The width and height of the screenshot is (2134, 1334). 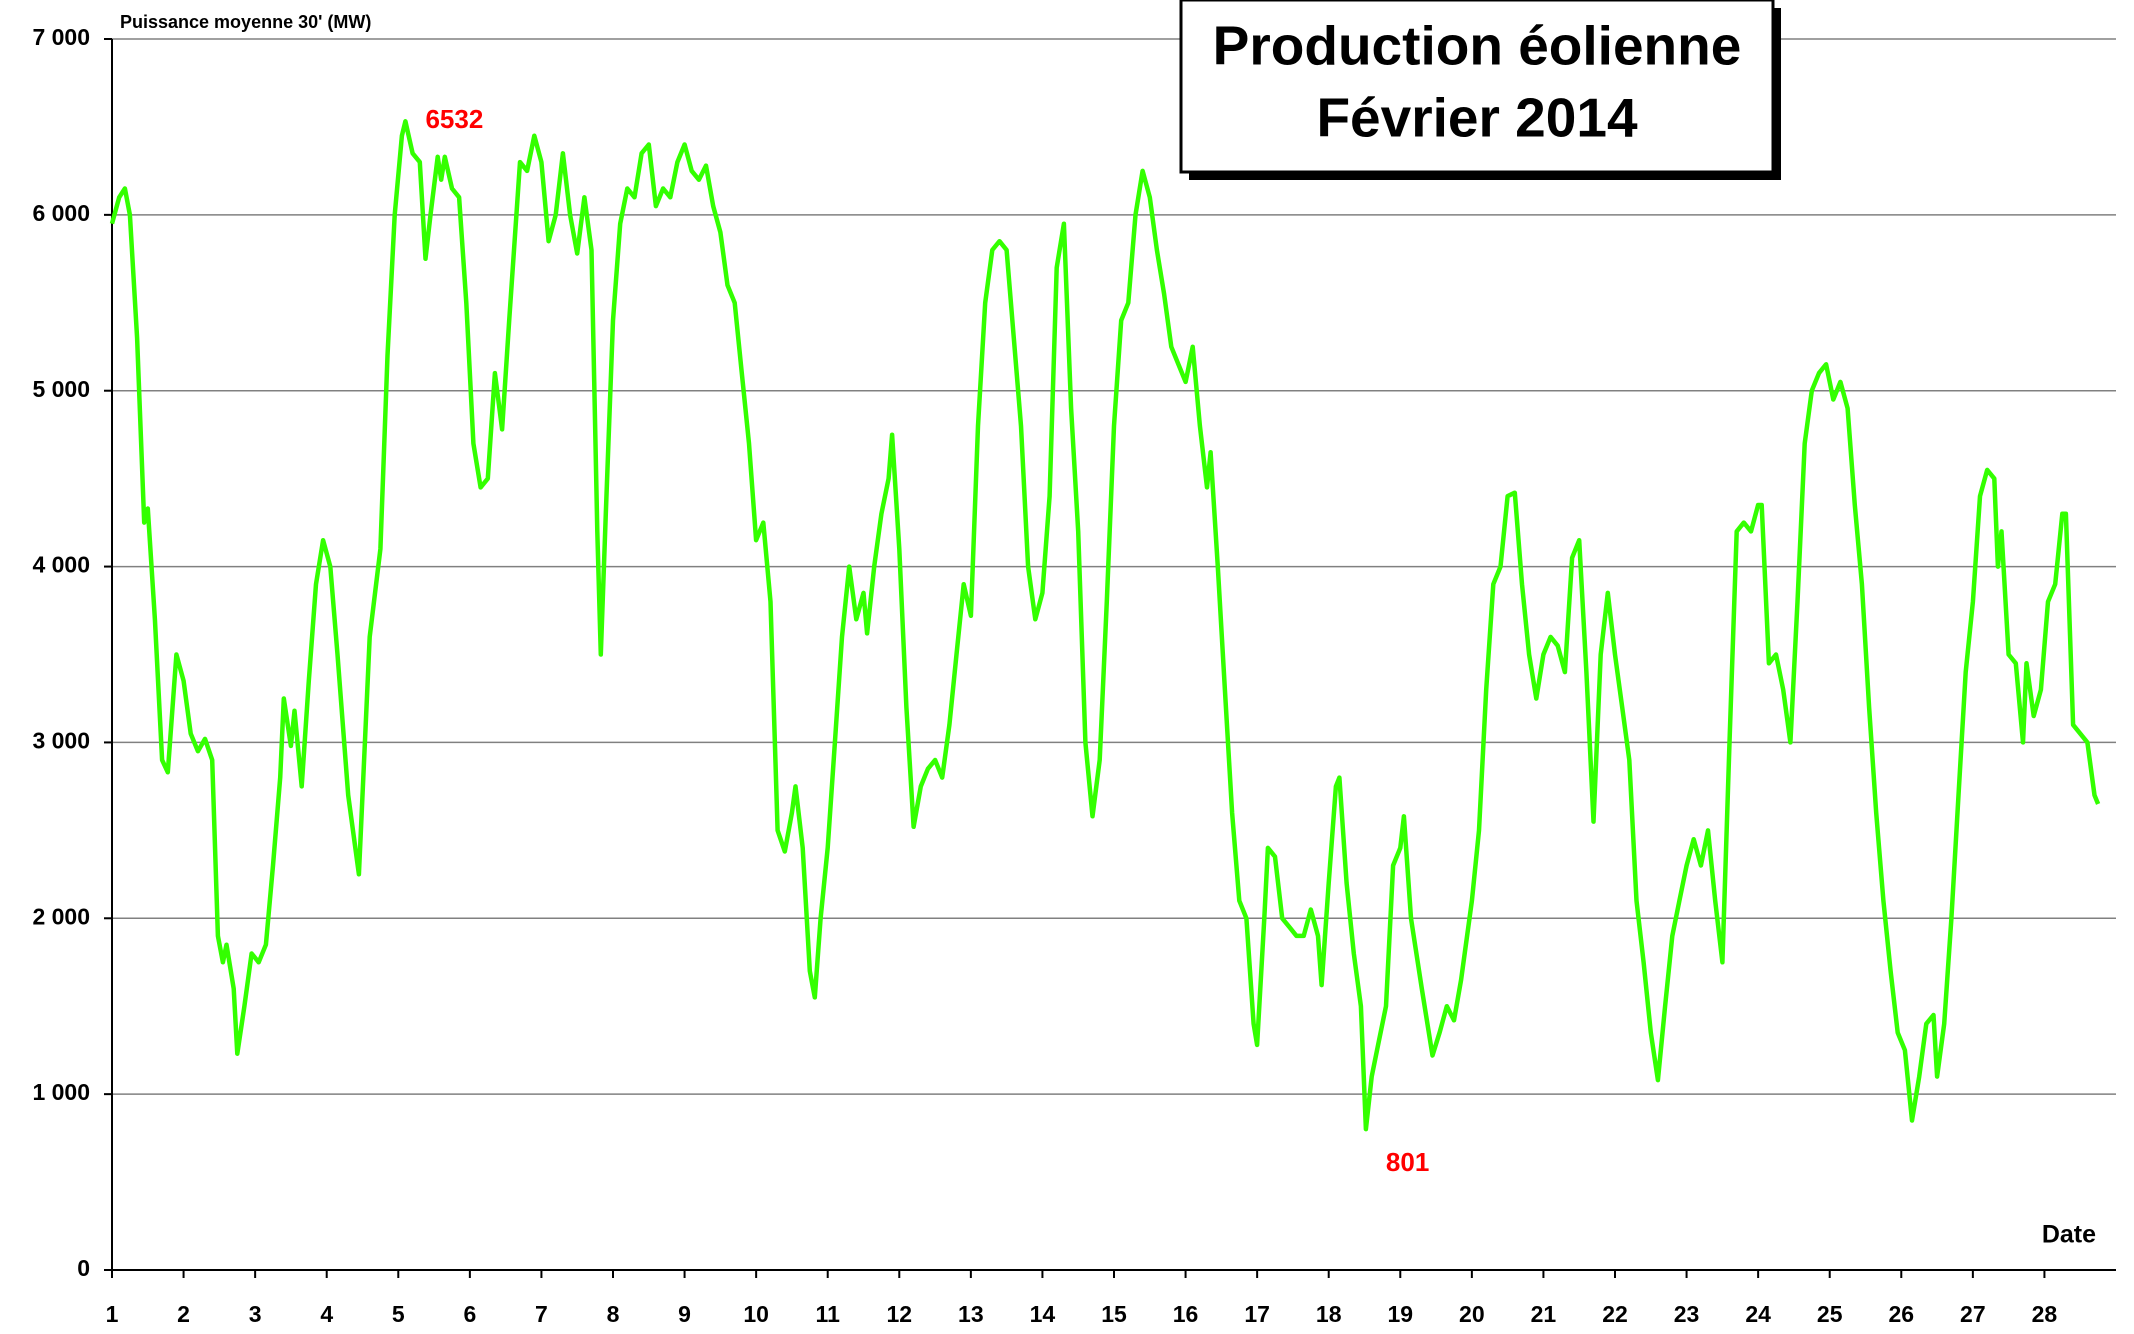 What do you see at coordinates (61, 1092) in the screenshot?
I see `y-tick-label: 1 000` at bounding box center [61, 1092].